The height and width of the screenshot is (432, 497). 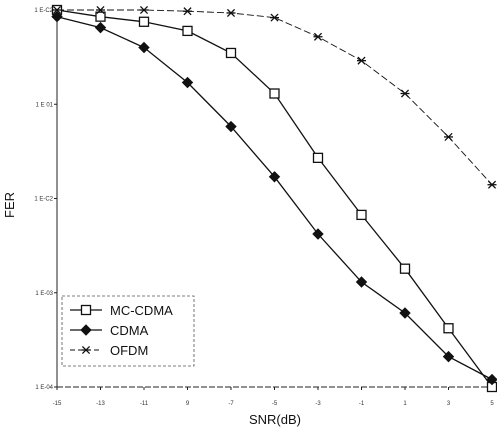 What do you see at coordinates (405, 404) in the screenshot?
I see `x-tick-label: 1` at bounding box center [405, 404].